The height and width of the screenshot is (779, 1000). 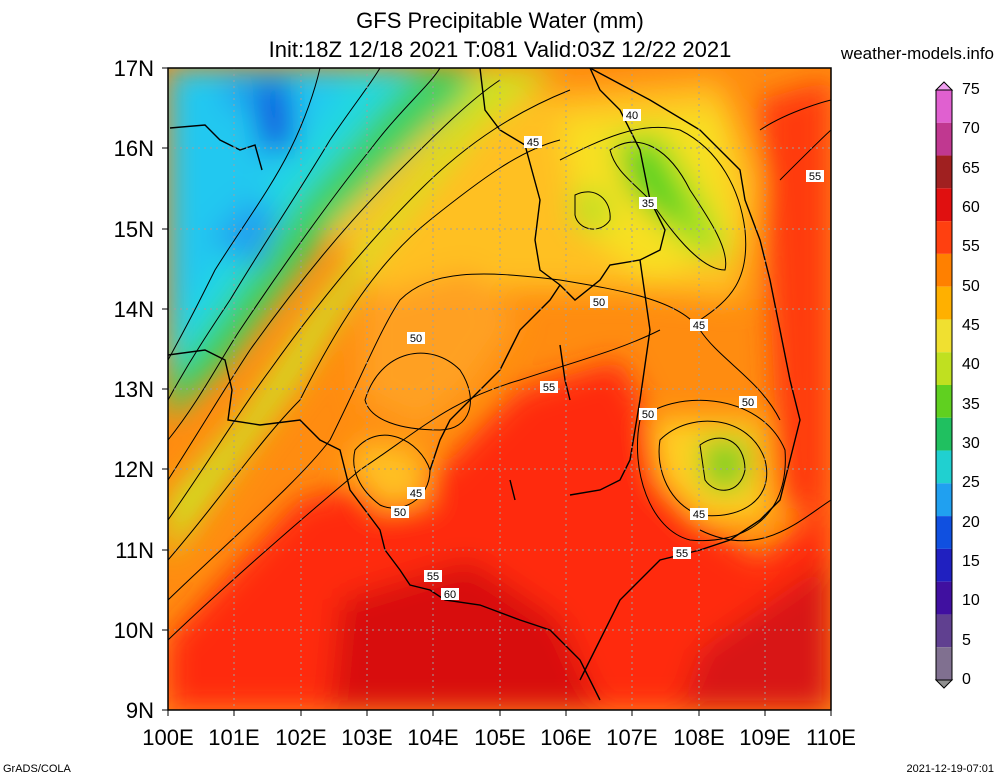 I want to click on colorbar-label: 30, so click(x=971, y=443).